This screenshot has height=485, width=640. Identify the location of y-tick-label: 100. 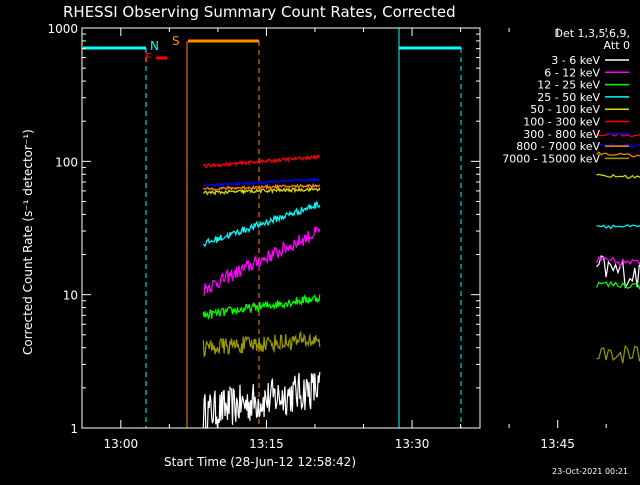
(66, 162).